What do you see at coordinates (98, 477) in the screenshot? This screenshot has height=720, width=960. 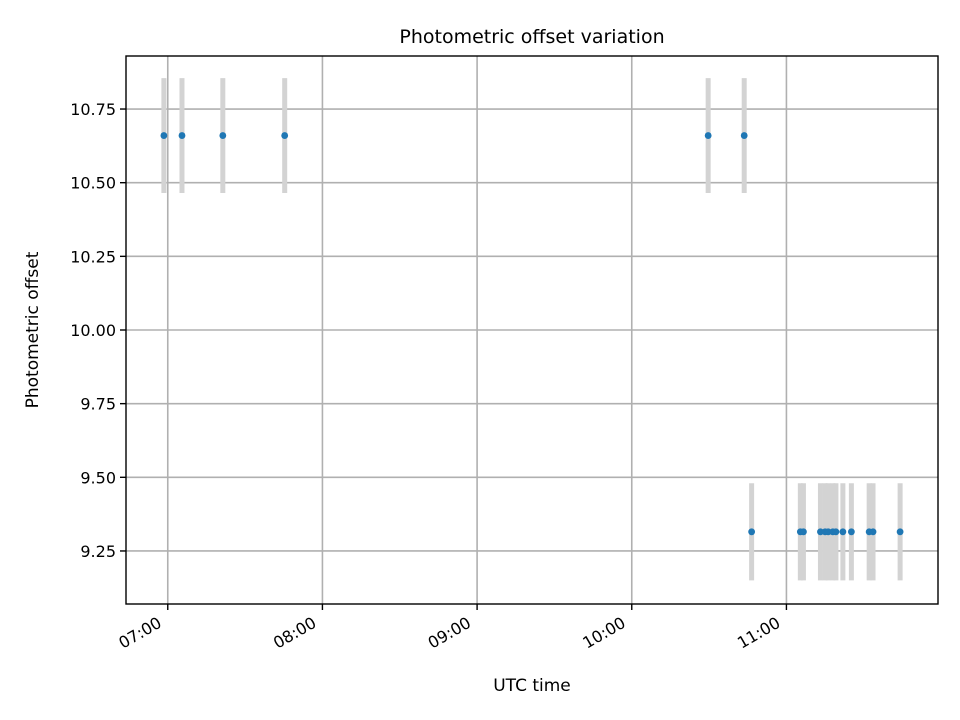 I see `y-tick-label: 9.50` at bounding box center [98, 477].